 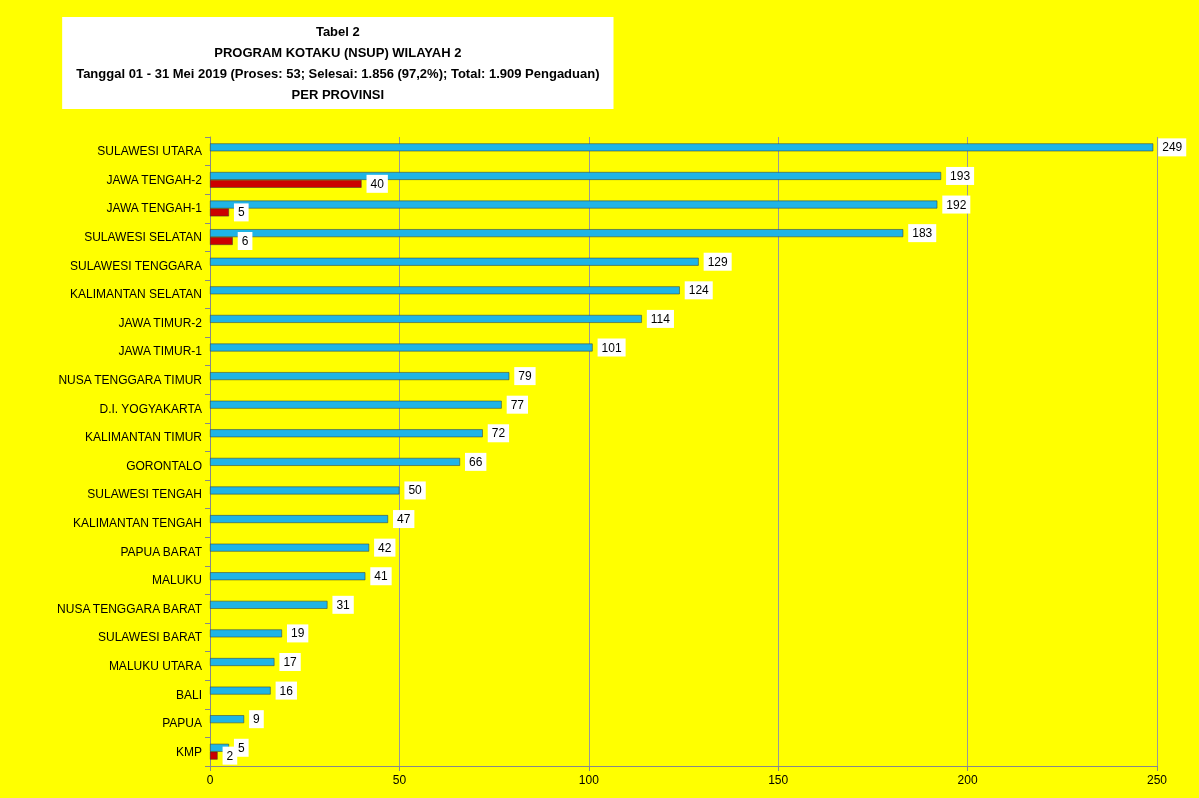 What do you see at coordinates (137, 522) in the screenshot?
I see `y-tick-label: KALIMANTAN TENGAH` at bounding box center [137, 522].